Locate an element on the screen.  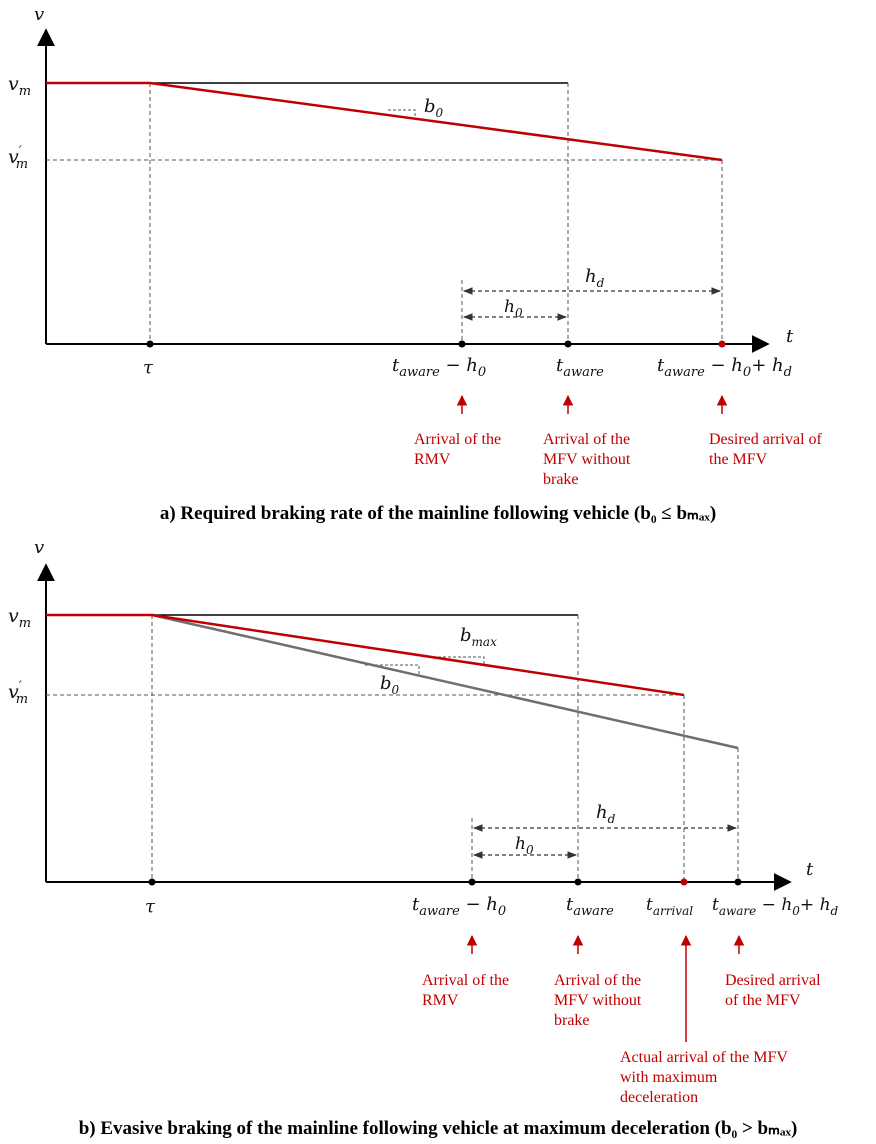
point-arrival is located at coordinates (684, 882).